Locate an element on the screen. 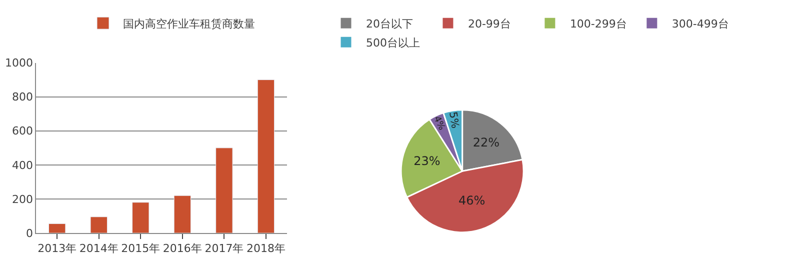  x-tick-label: 2016年 is located at coordinates (182, 249).